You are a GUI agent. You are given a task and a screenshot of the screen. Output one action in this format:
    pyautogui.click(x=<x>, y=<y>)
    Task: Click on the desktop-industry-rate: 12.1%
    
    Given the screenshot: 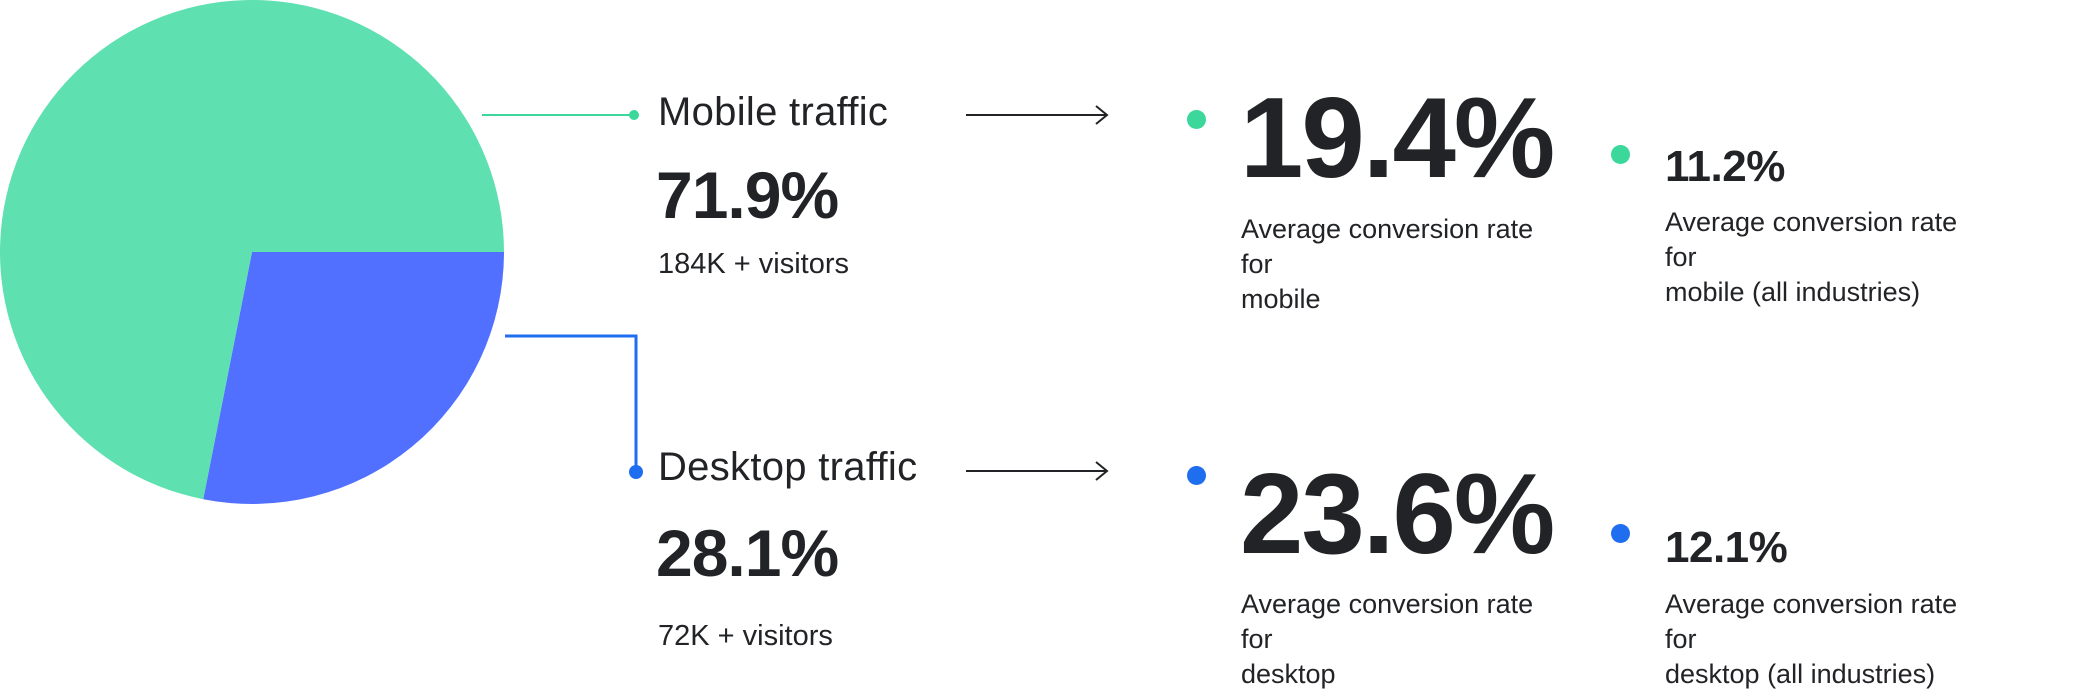 What is the action you would take?
    pyautogui.click(x=1726, y=547)
    